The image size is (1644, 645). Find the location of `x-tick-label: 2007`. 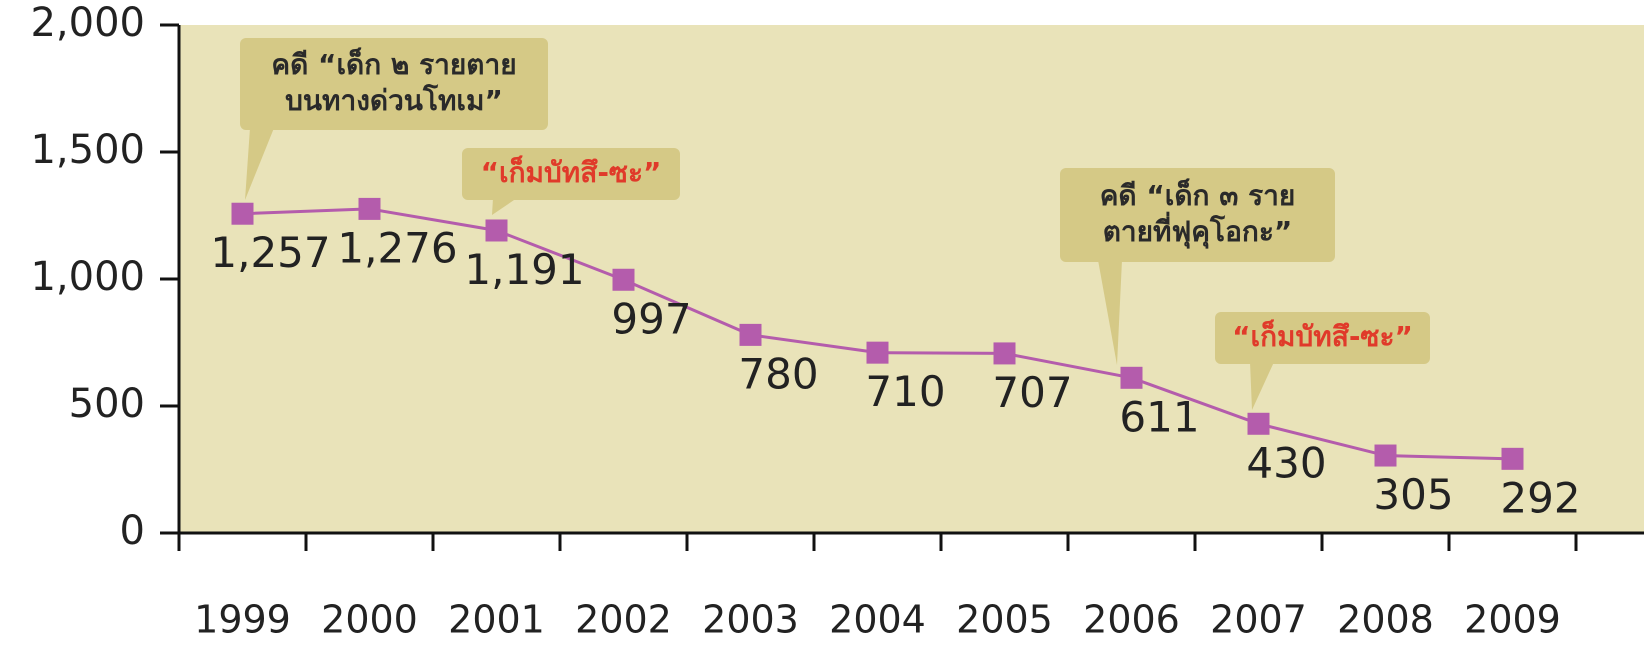

x-tick-label: 2007 is located at coordinates (1258, 620).